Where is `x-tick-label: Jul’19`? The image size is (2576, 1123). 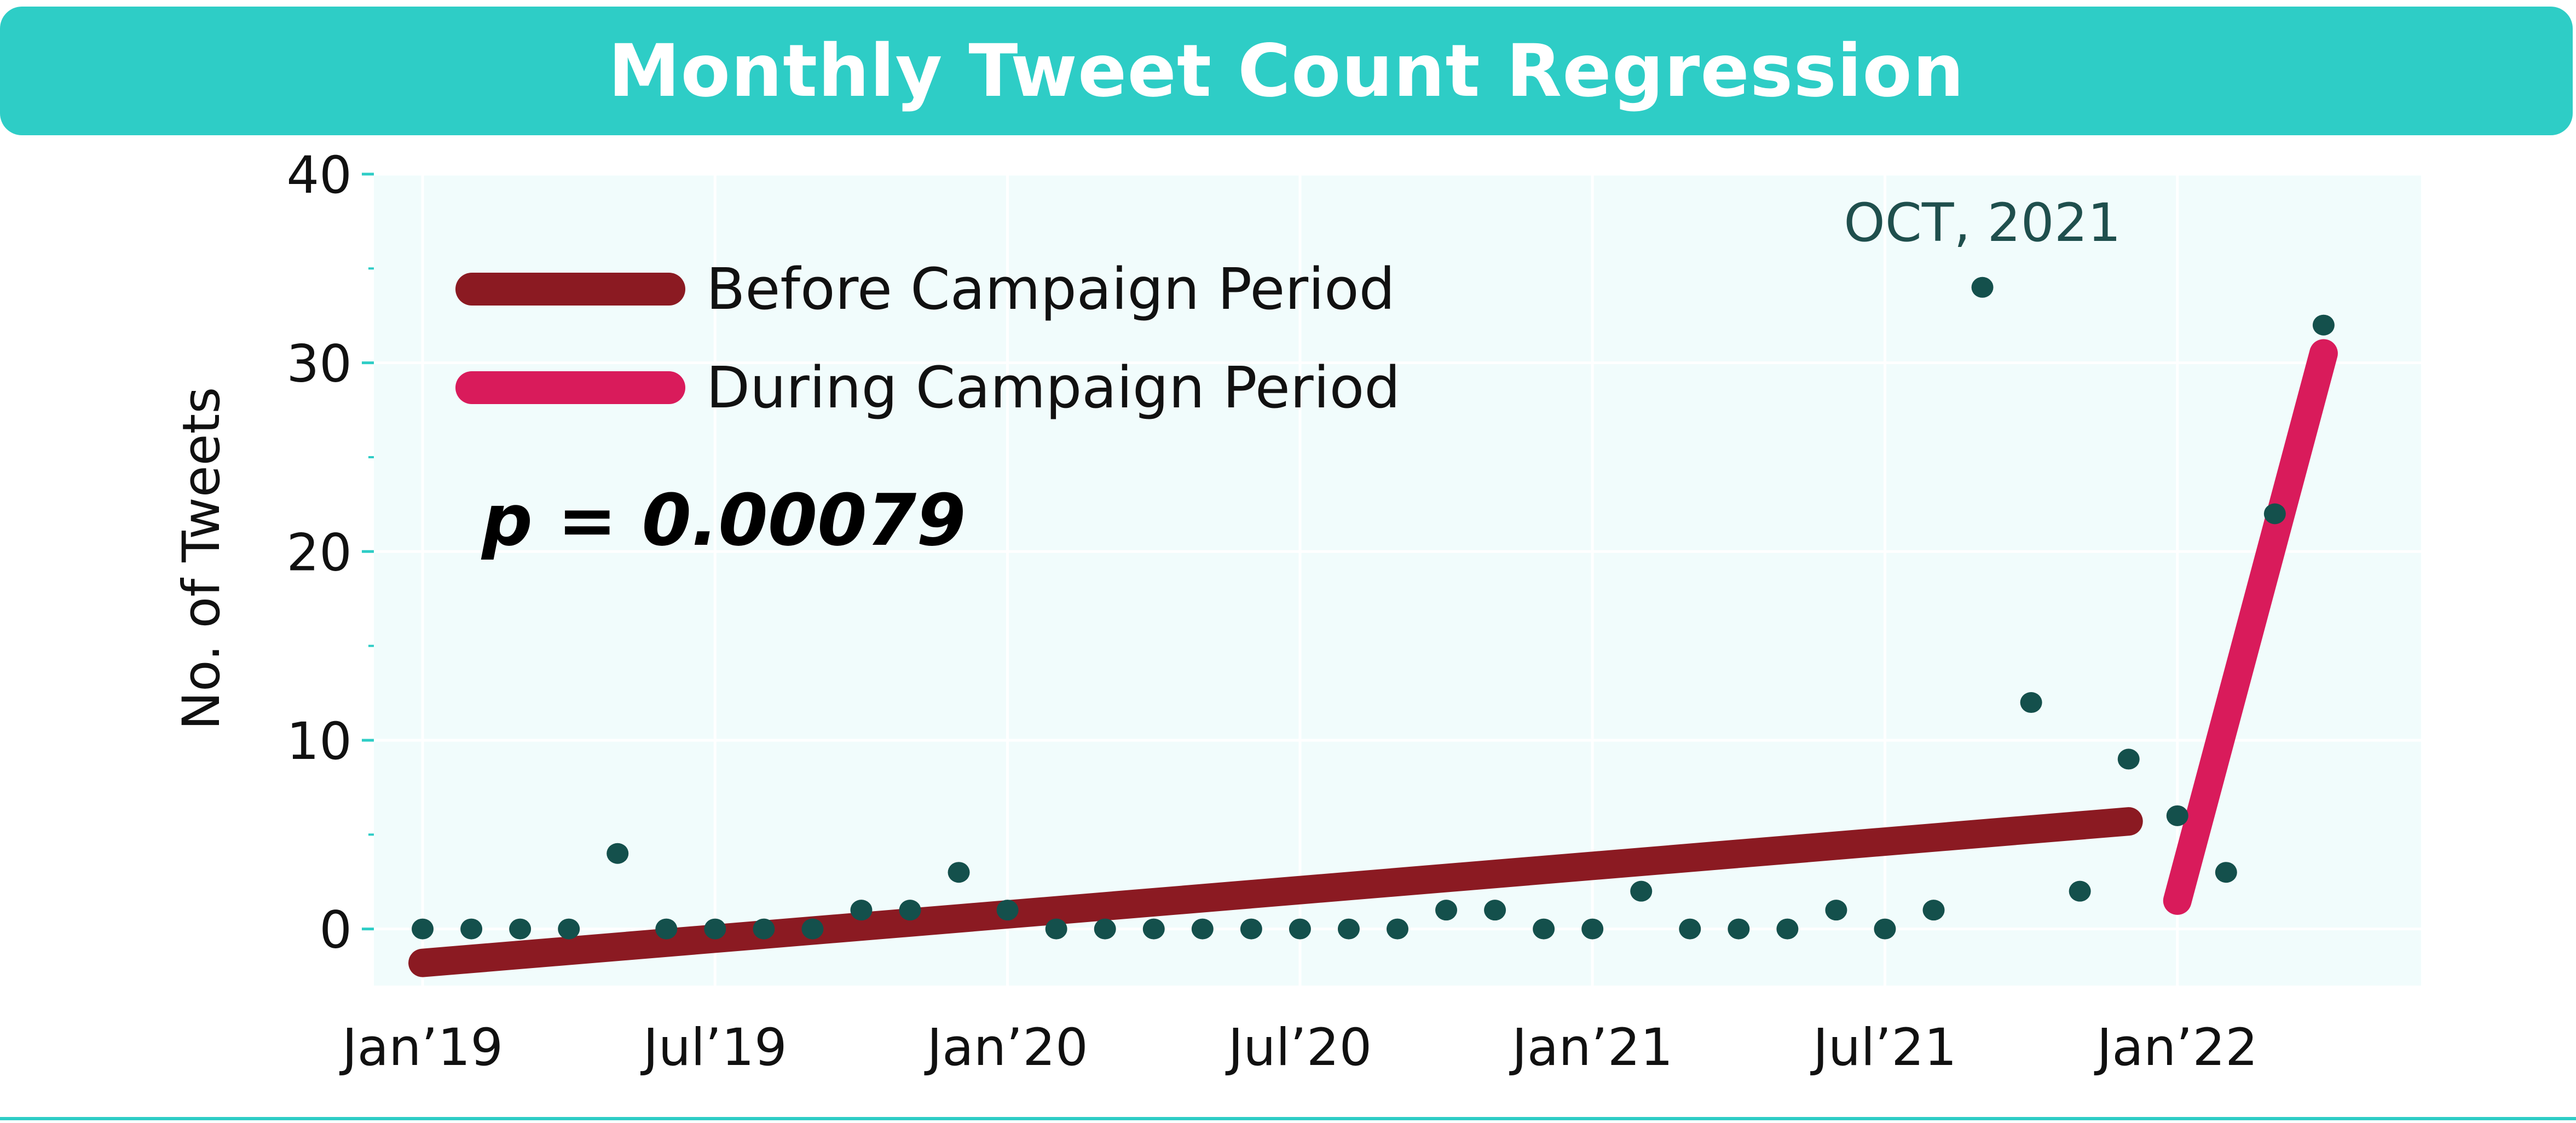 x-tick-label: Jul’19 is located at coordinates (713, 1048).